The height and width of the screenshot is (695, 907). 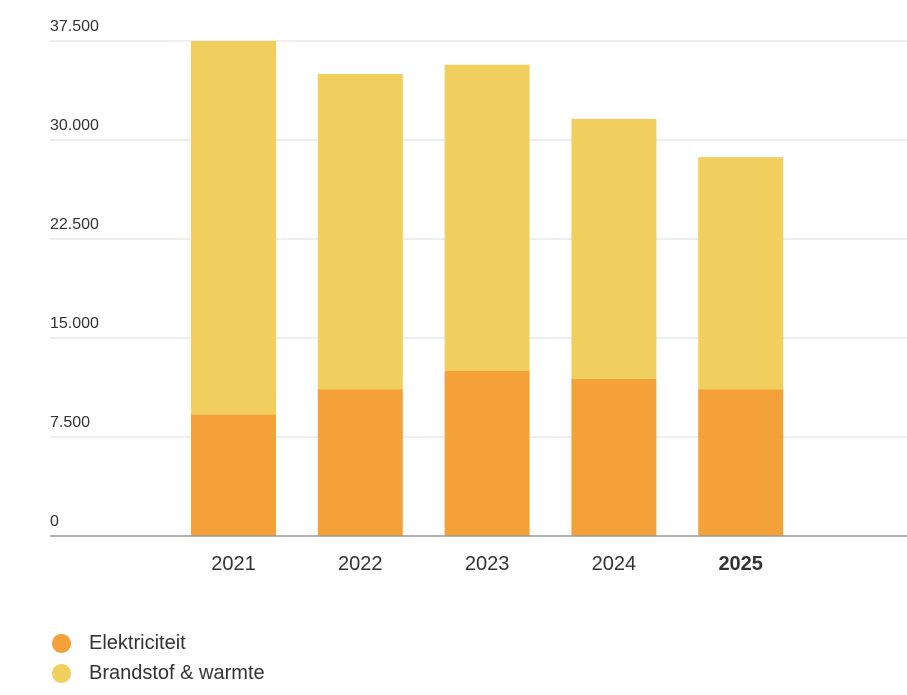 I want to click on x-axis-category-labels: 2021 2022 2023 2024 2025, so click(x=487, y=564).